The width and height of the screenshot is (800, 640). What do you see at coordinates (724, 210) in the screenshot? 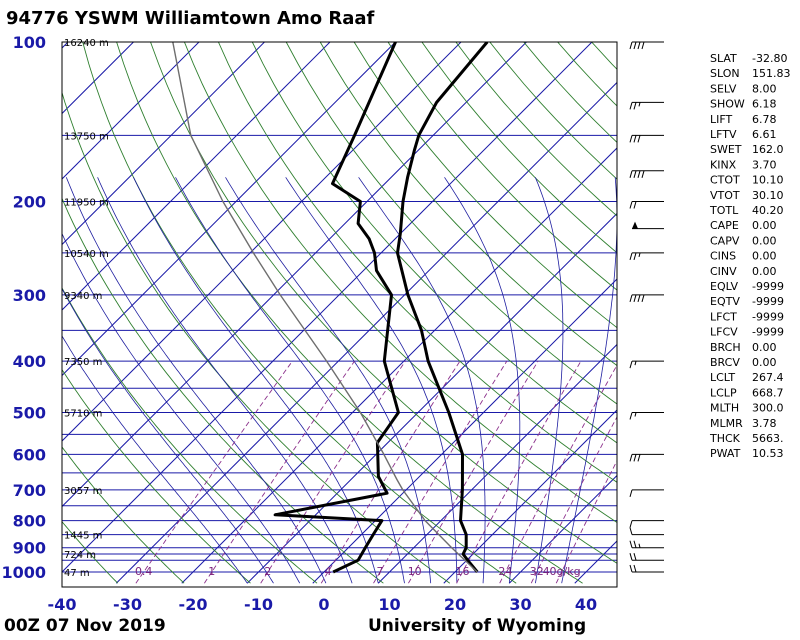
I see `index-name: TOTL` at bounding box center [724, 210].